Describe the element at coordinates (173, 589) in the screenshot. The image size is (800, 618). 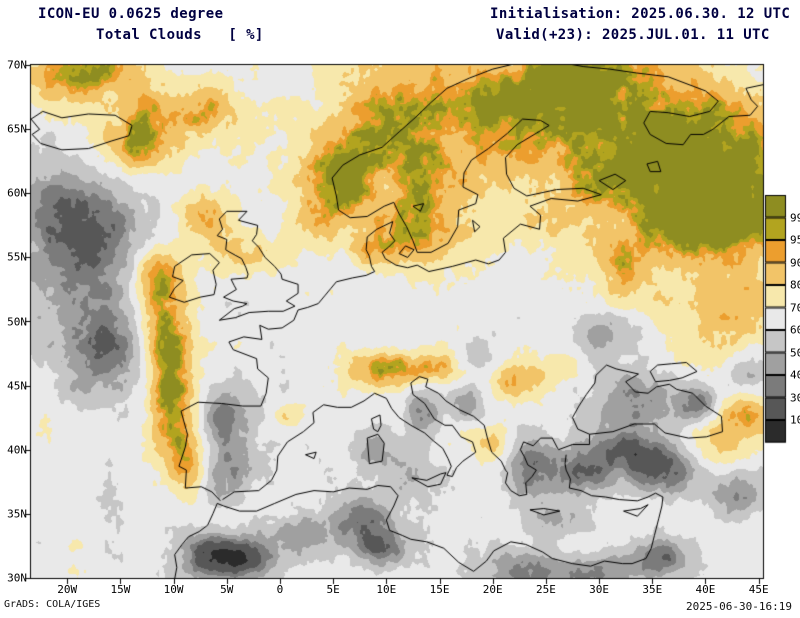
I see `lon-tick-label: 10W` at that location.